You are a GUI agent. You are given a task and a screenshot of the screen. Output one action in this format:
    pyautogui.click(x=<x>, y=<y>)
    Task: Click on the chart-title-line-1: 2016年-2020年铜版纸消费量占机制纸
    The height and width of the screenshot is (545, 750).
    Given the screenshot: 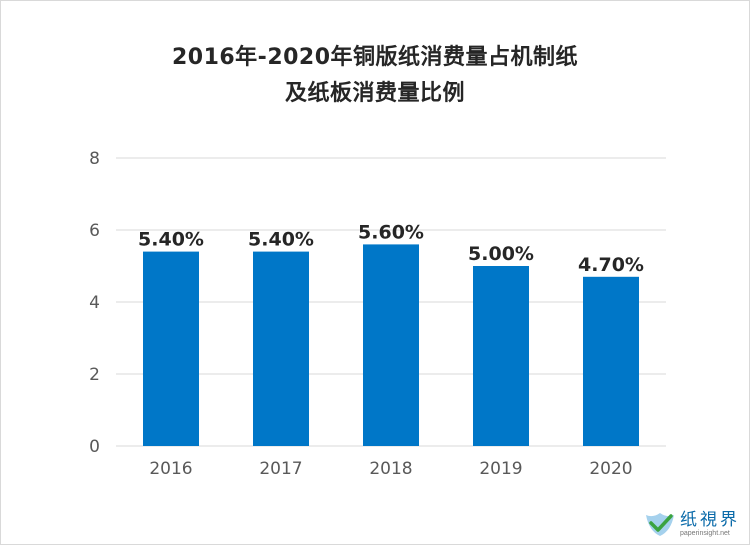 What is the action you would take?
    pyautogui.click(x=375, y=57)
    